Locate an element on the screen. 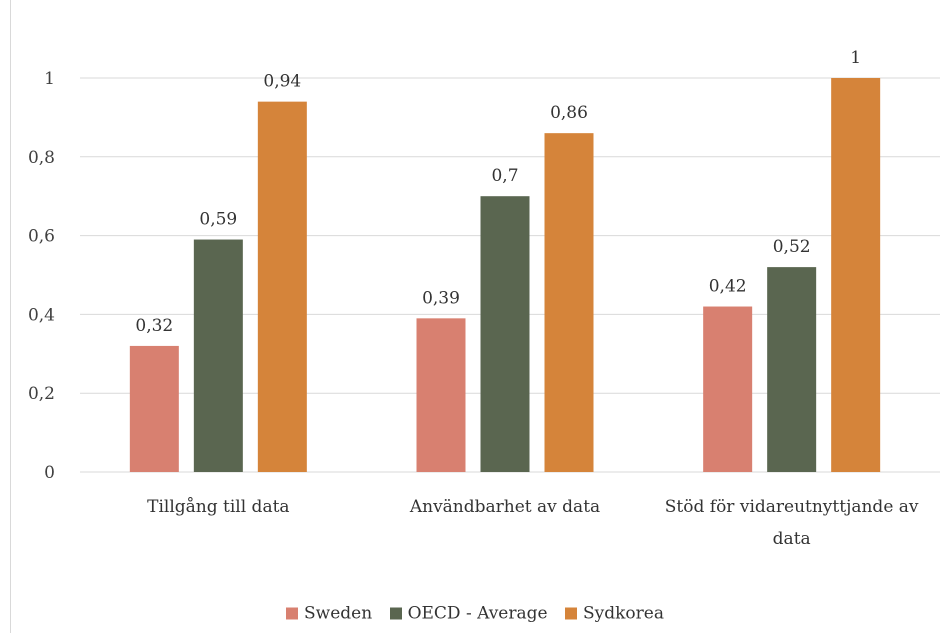  legend-item-oecd-average: OECD - Average is located at coordinates (468, 613).